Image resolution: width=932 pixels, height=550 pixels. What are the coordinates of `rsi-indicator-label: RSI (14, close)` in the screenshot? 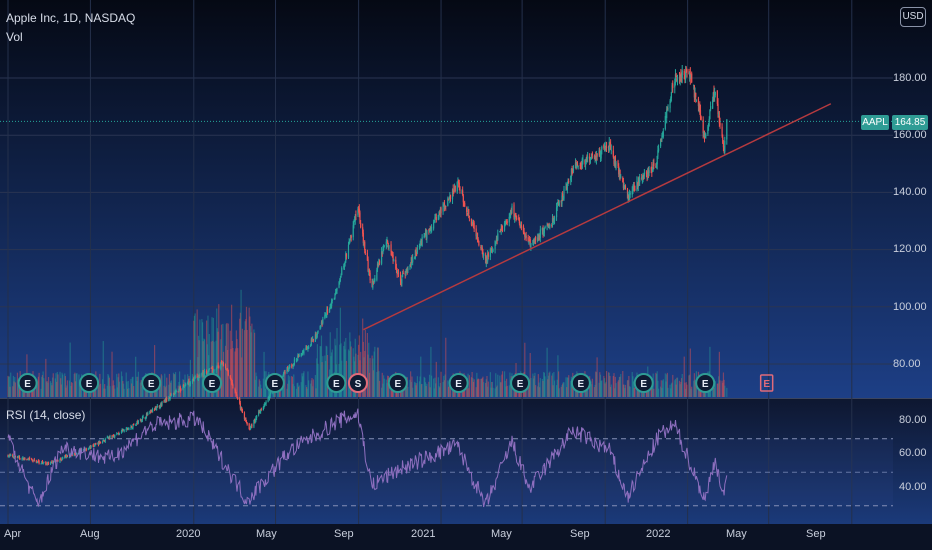 It's located at (46, 415).